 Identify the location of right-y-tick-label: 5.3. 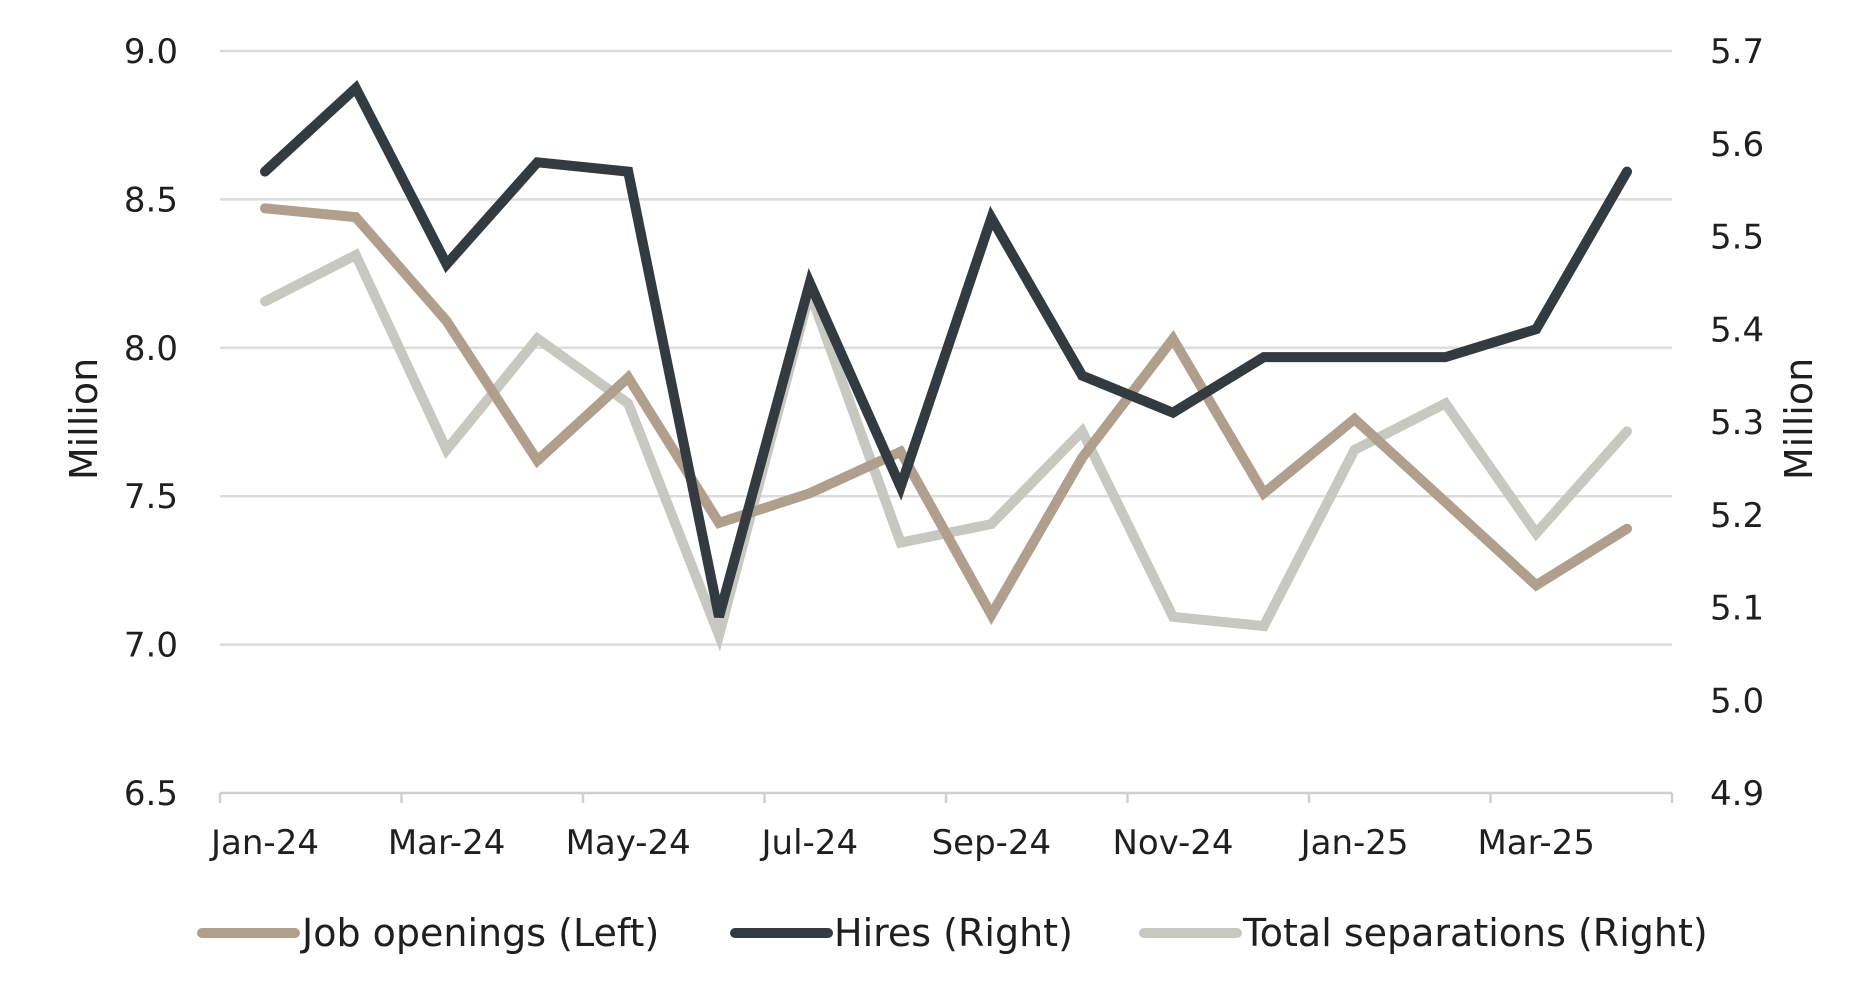
(1737, 423).